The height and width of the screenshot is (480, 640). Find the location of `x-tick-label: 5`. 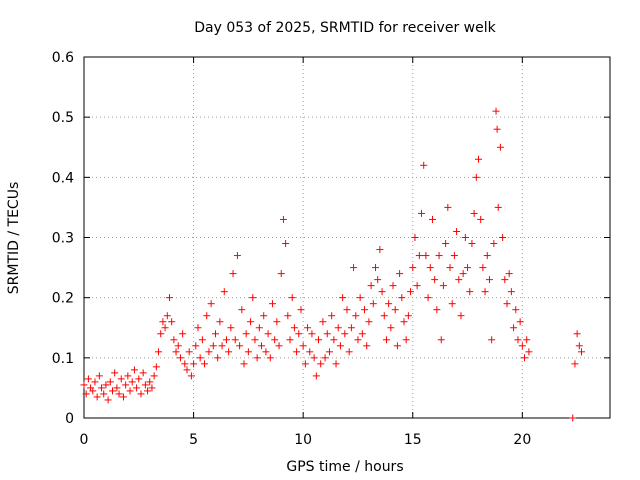

x-tick-label: 5 is located at coordinates (193, 440).